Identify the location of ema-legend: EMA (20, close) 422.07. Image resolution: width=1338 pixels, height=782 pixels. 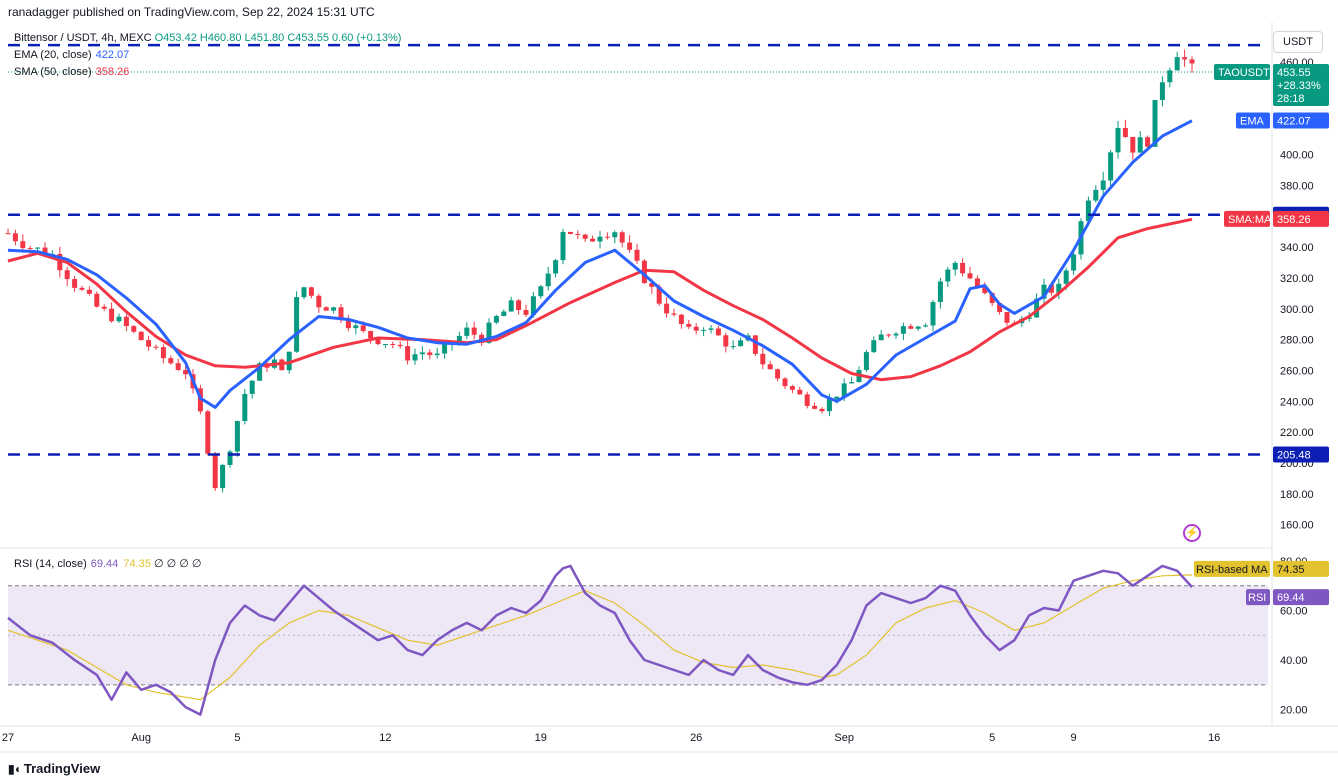
(71, 55).